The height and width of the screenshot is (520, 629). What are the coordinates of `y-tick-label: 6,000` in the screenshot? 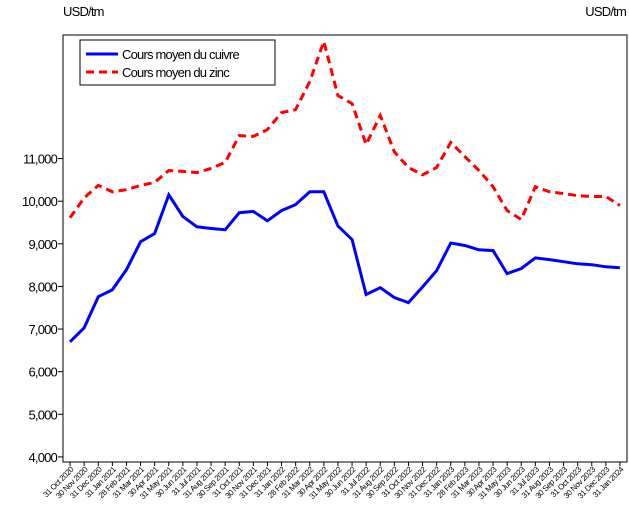 It's located at (42, 372).